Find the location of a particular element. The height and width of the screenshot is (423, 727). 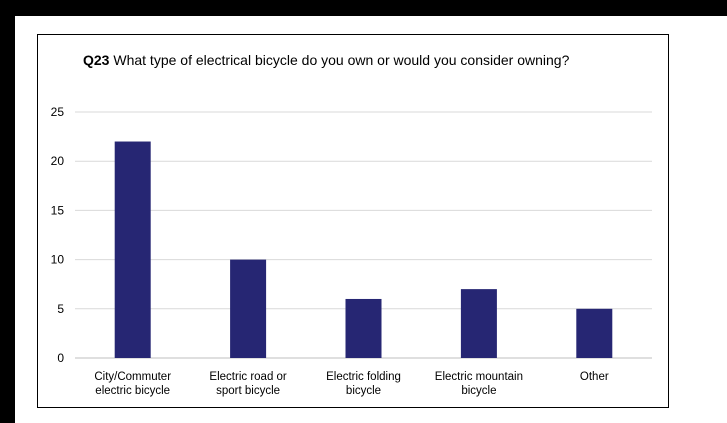

x-tick-label: City/Commuter electric bicycle is located at coordinates (132, 384).